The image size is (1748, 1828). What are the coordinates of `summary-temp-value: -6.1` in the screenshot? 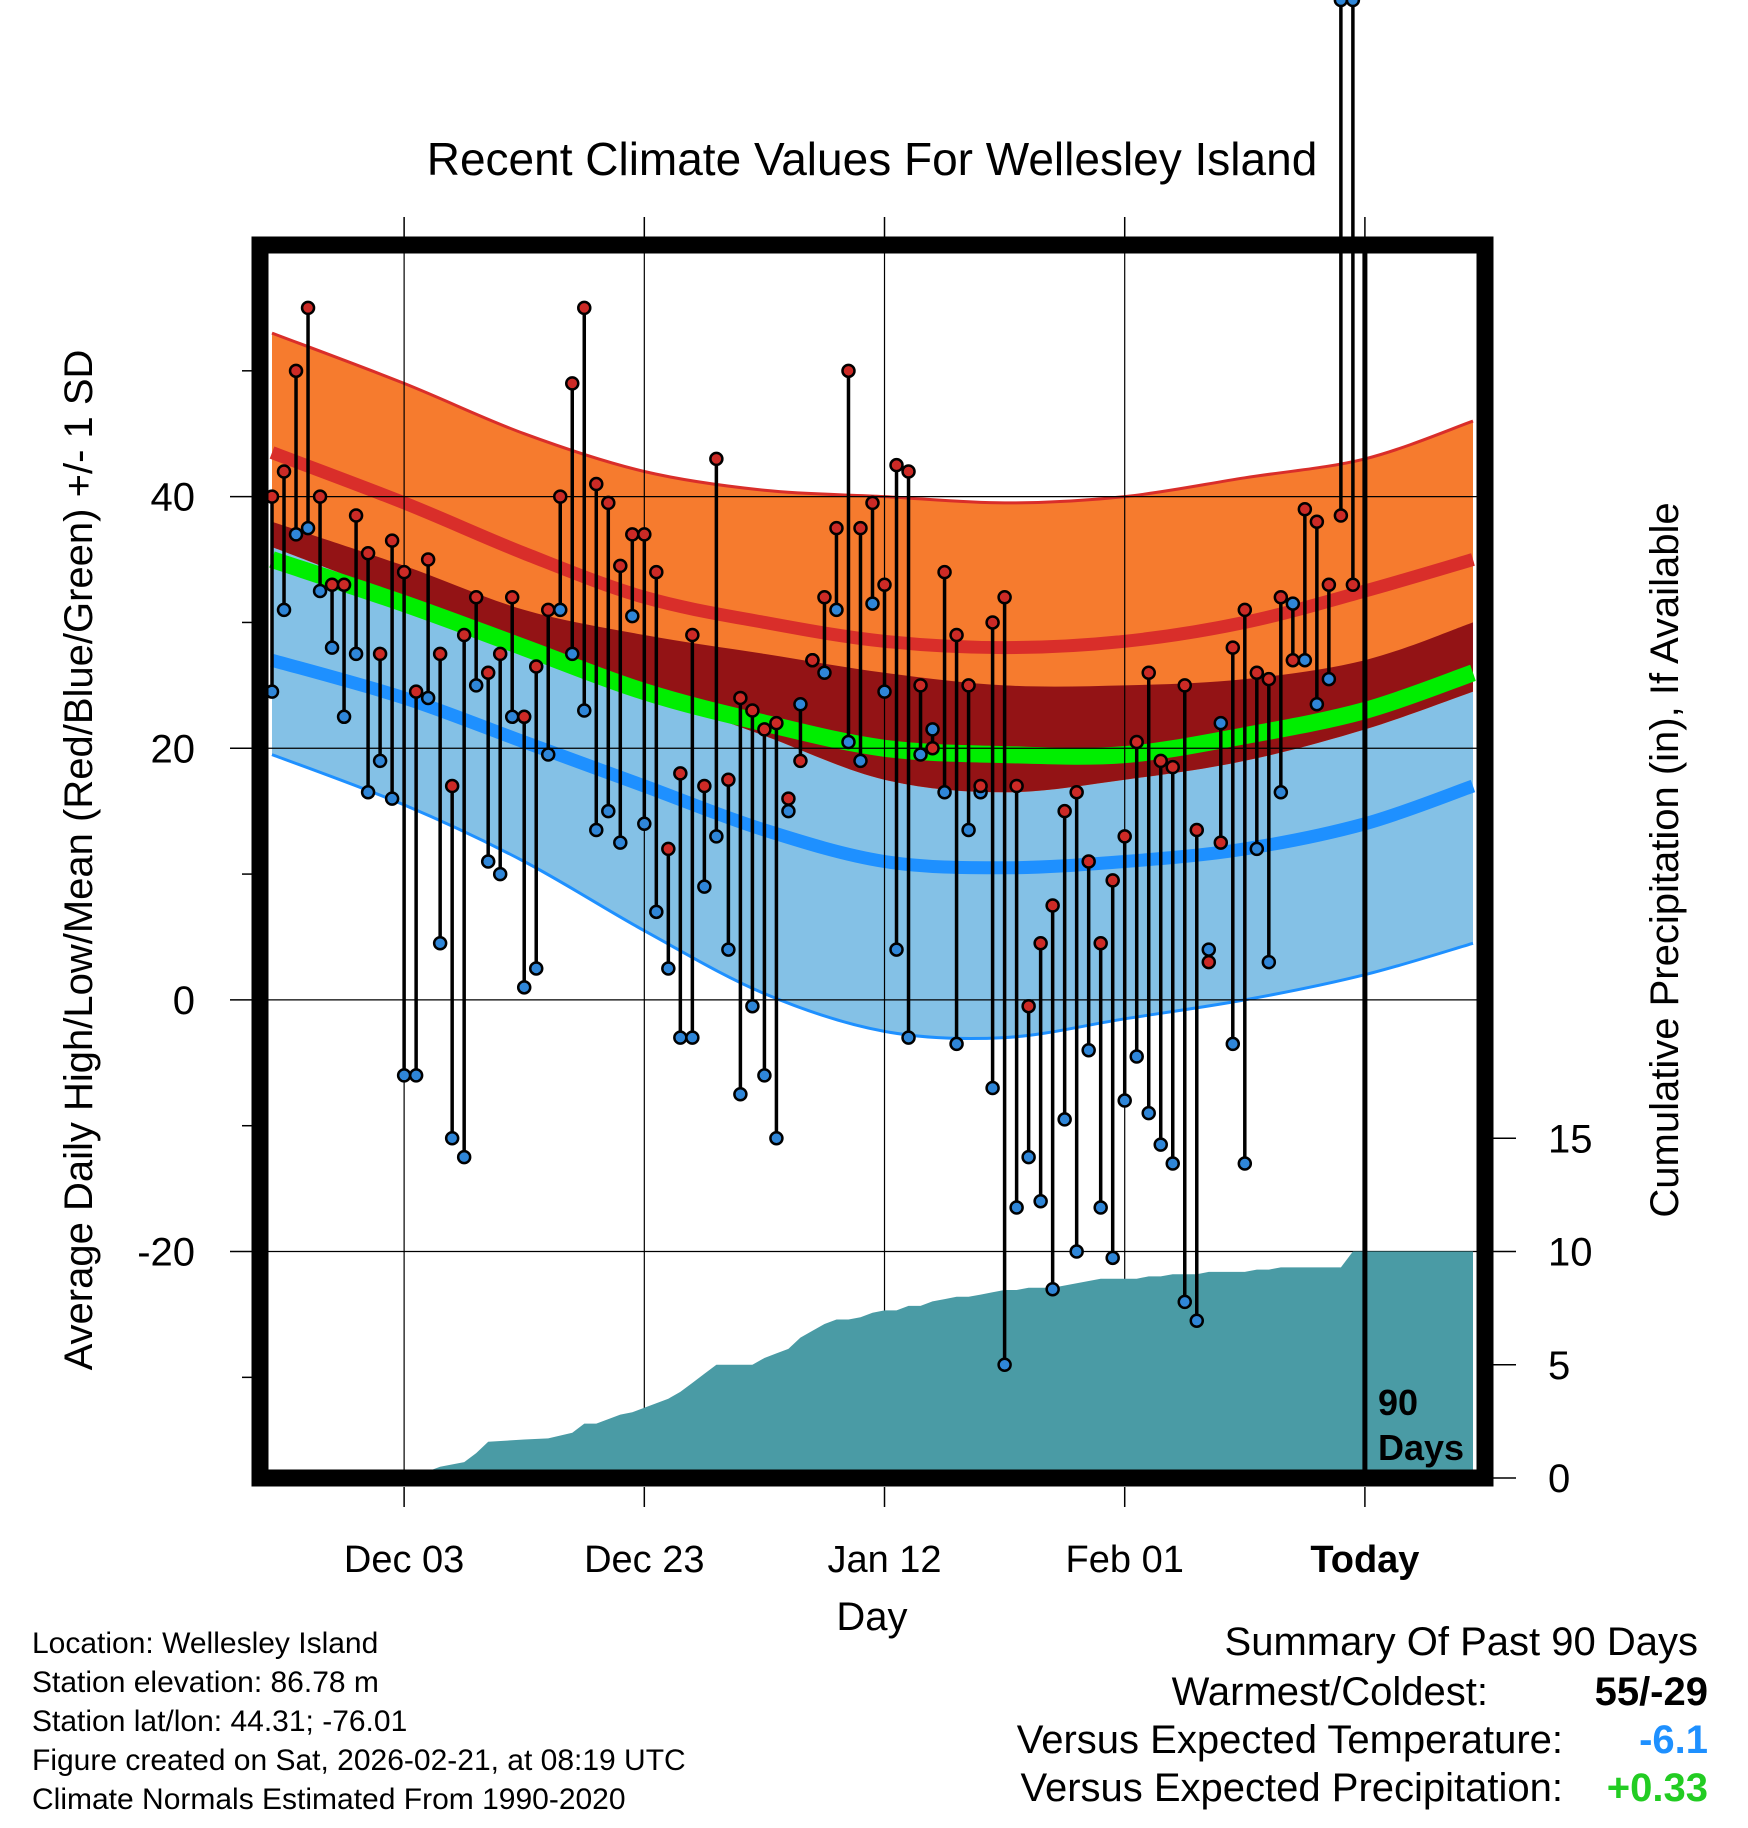 It's located at (1673, 1740).